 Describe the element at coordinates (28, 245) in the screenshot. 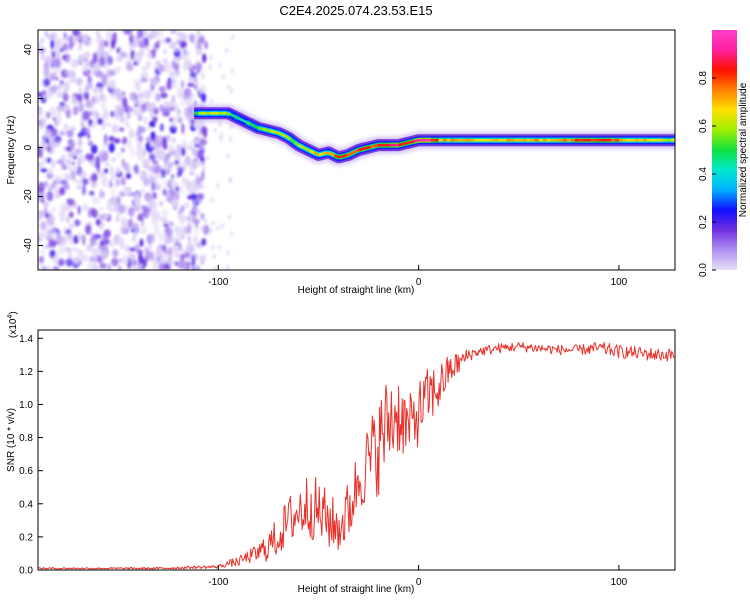

I see `spectrogram-y-tick-label: -40` at that location.